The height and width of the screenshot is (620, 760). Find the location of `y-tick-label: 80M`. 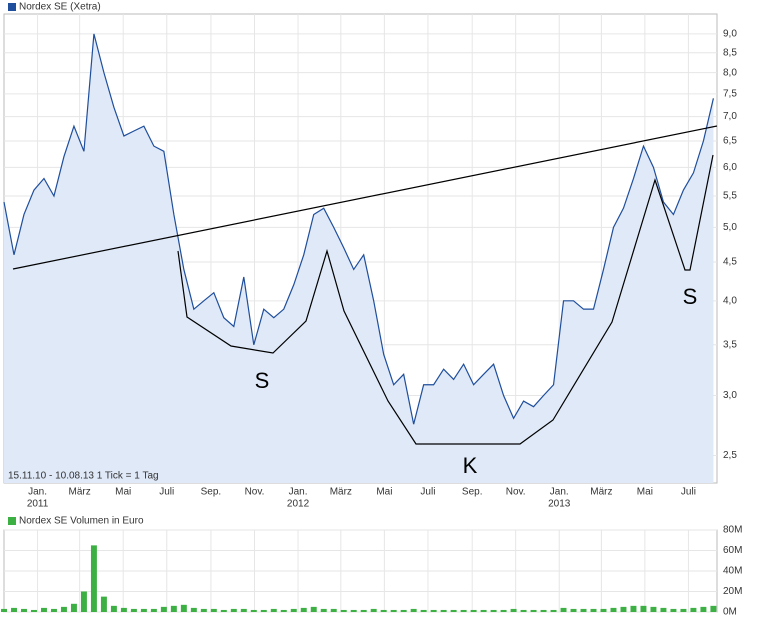

y-tick-label: 80M is located at coordinates (732, 530).